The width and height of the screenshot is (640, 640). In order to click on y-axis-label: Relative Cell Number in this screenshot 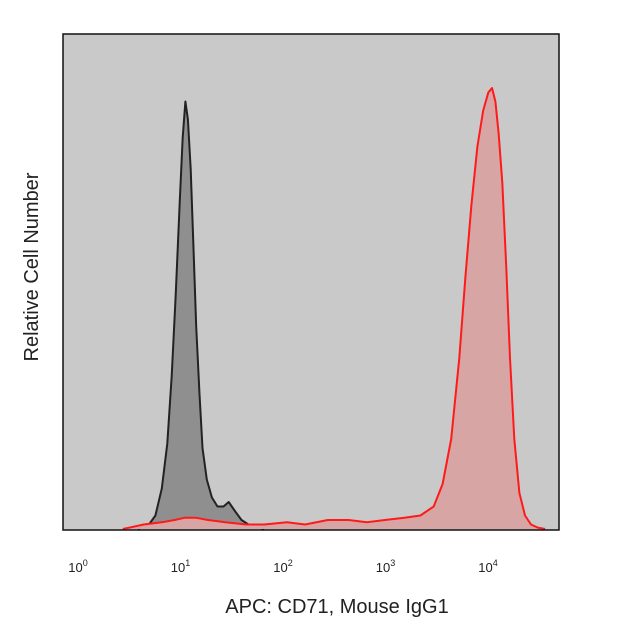, I will do `click(32, 266)`.